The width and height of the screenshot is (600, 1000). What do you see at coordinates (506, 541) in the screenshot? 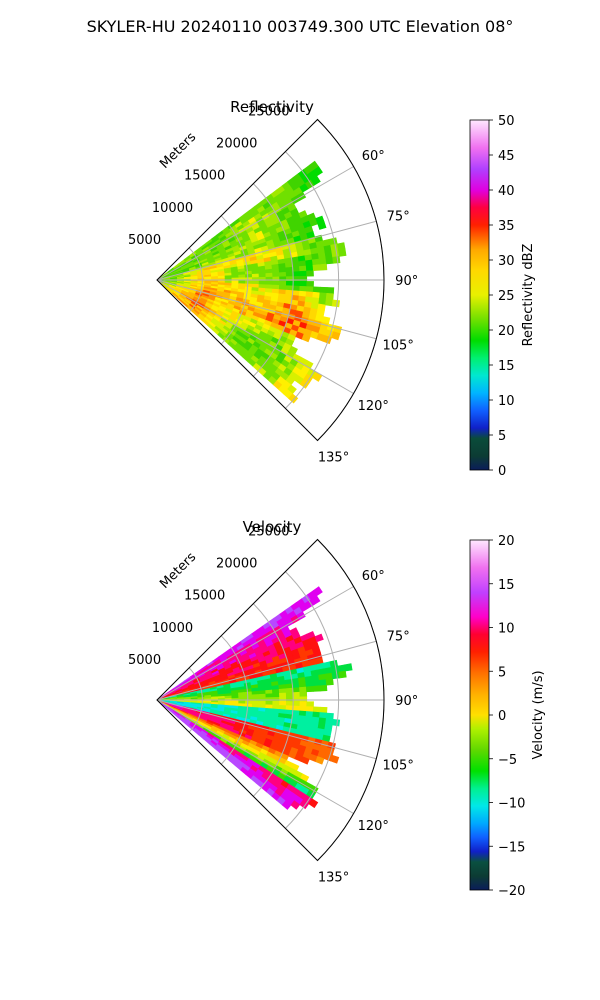
I see `colorbar-tick-label: 20` at bounding box center [506, 541].